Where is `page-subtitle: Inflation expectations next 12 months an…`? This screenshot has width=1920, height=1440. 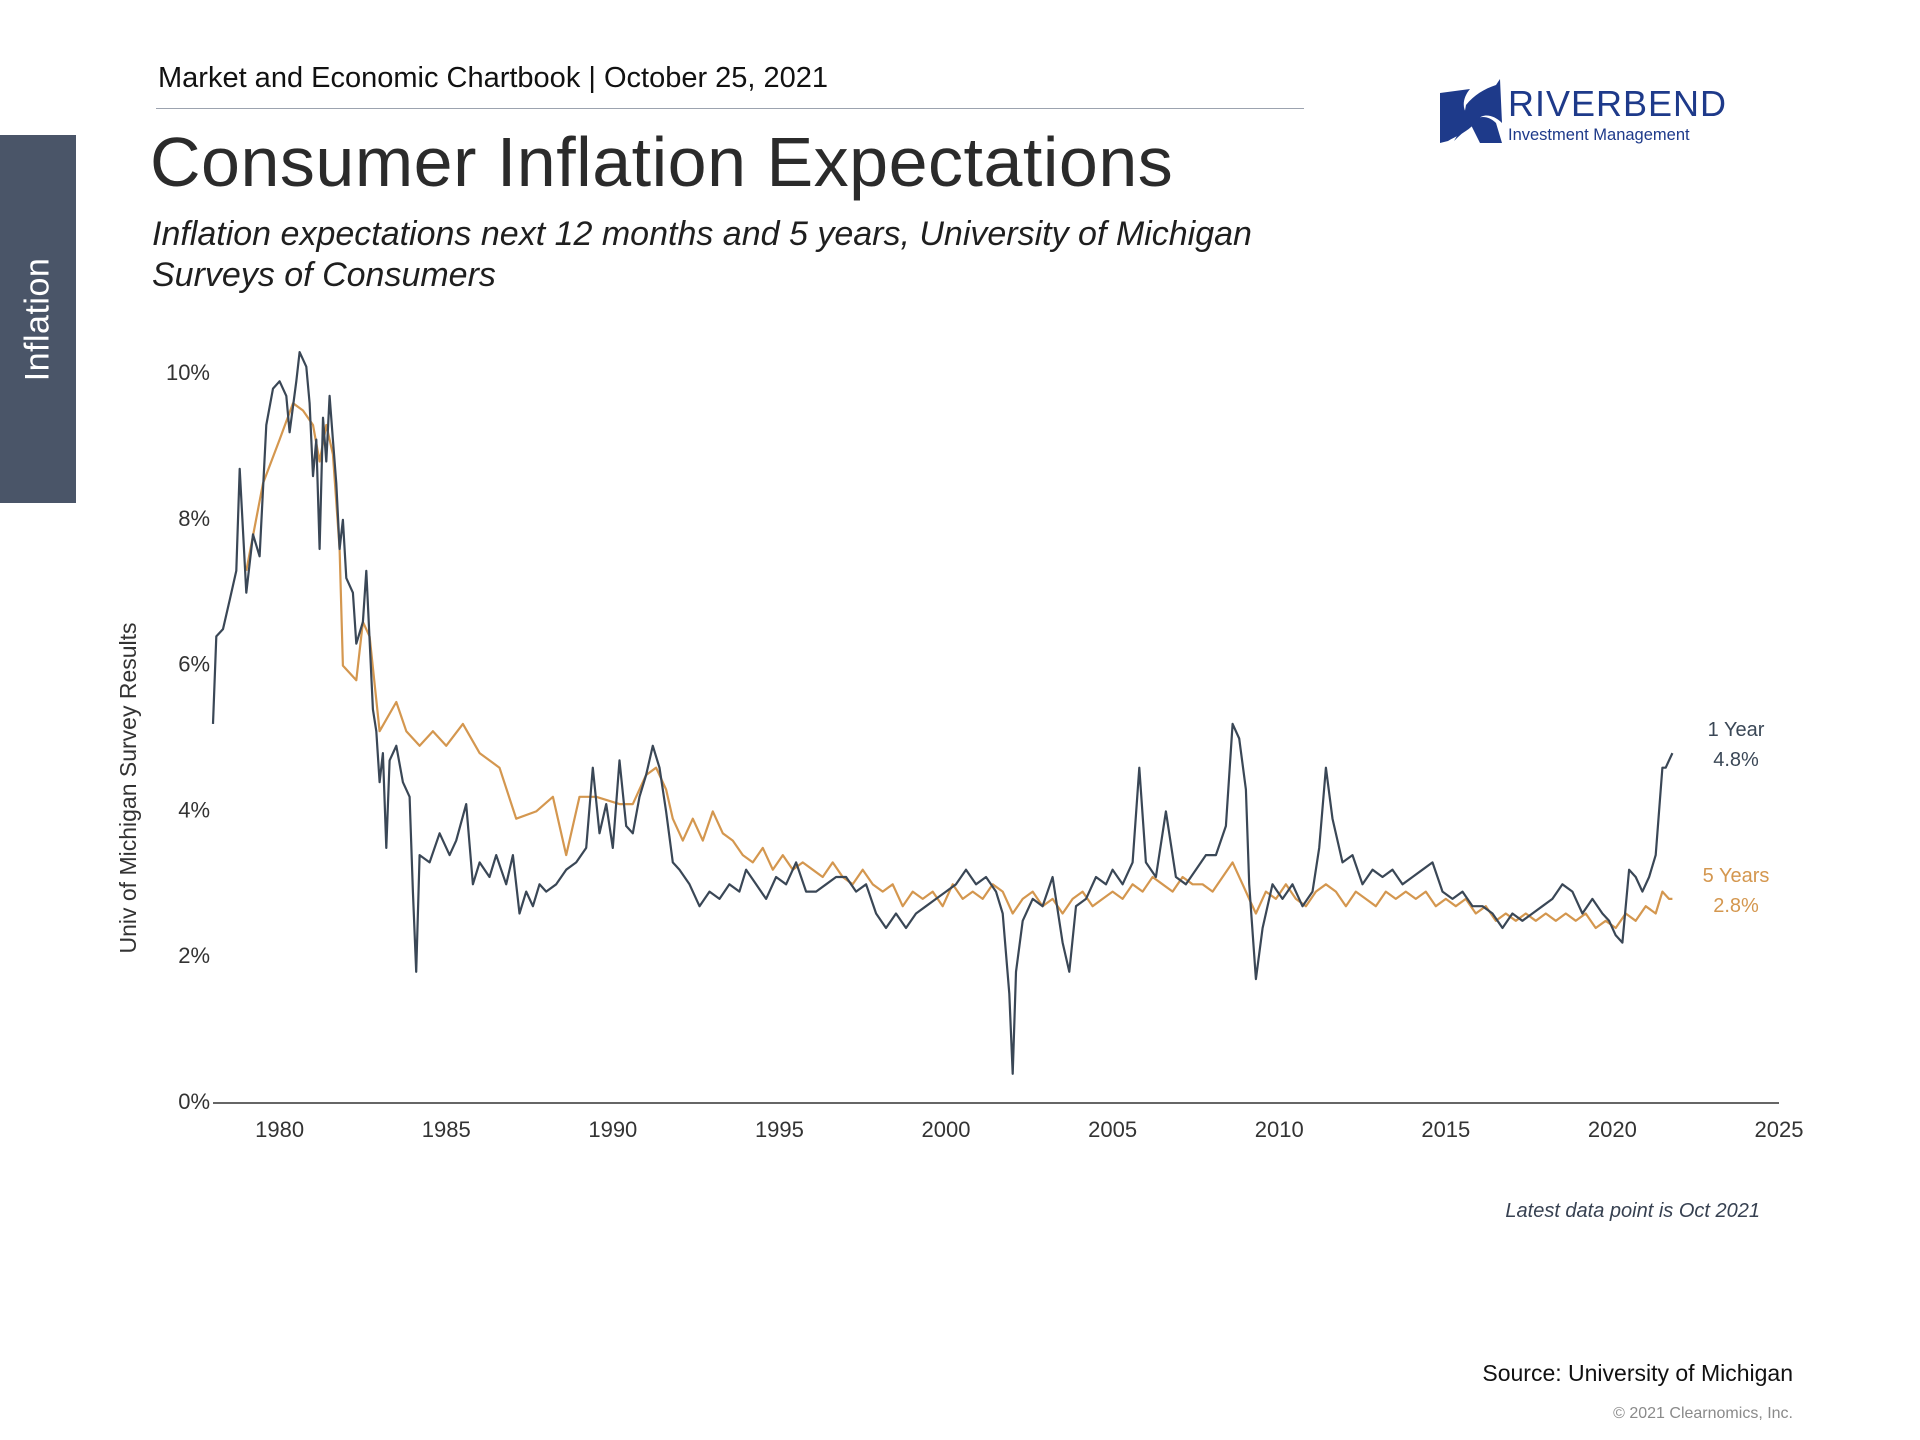
page-subtitle: Inflation expectations next 12 months an… is located at coordinates (702, 254).